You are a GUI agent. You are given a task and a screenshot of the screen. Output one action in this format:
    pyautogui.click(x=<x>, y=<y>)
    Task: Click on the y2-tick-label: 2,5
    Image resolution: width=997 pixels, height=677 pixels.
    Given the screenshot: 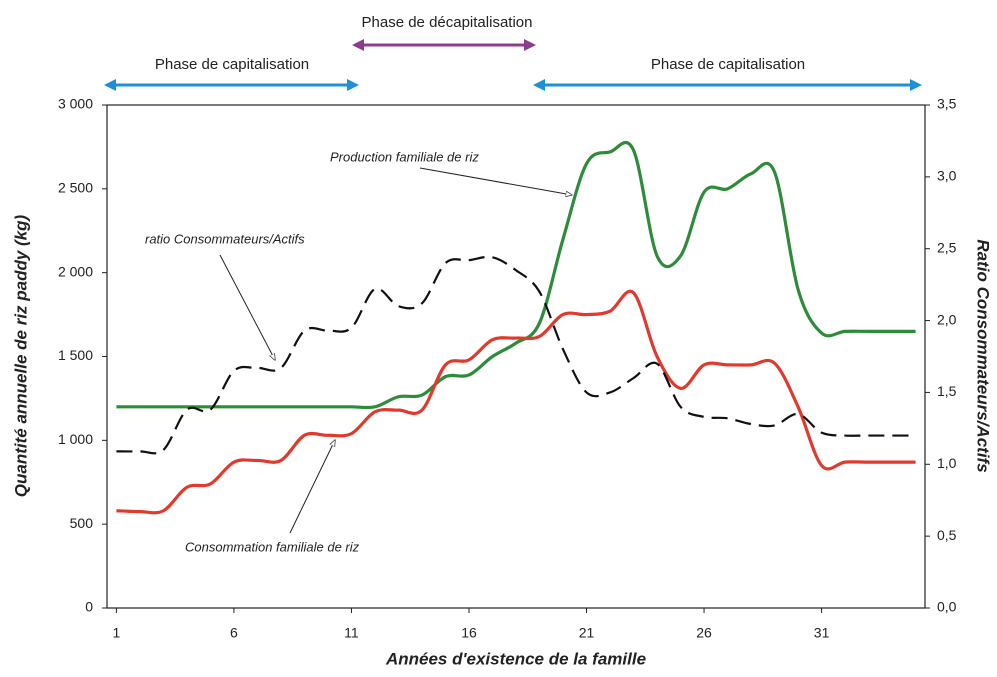 What is the action you would take?
    pyautogui.click(x=947, y=247)
    